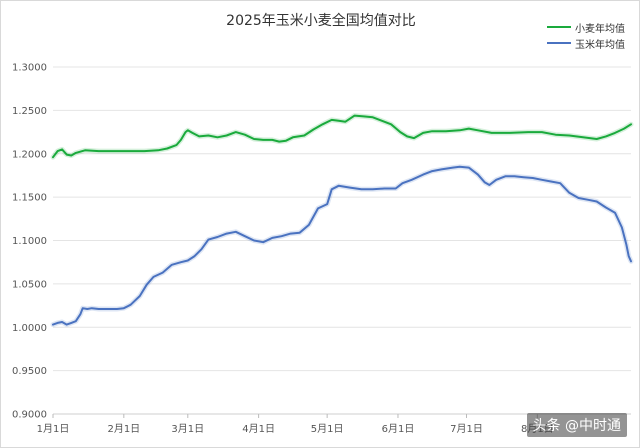  Describe the element at coordinates (29, 68) in the screenshot. I see `y-tick-label: 1.3000` at that location.